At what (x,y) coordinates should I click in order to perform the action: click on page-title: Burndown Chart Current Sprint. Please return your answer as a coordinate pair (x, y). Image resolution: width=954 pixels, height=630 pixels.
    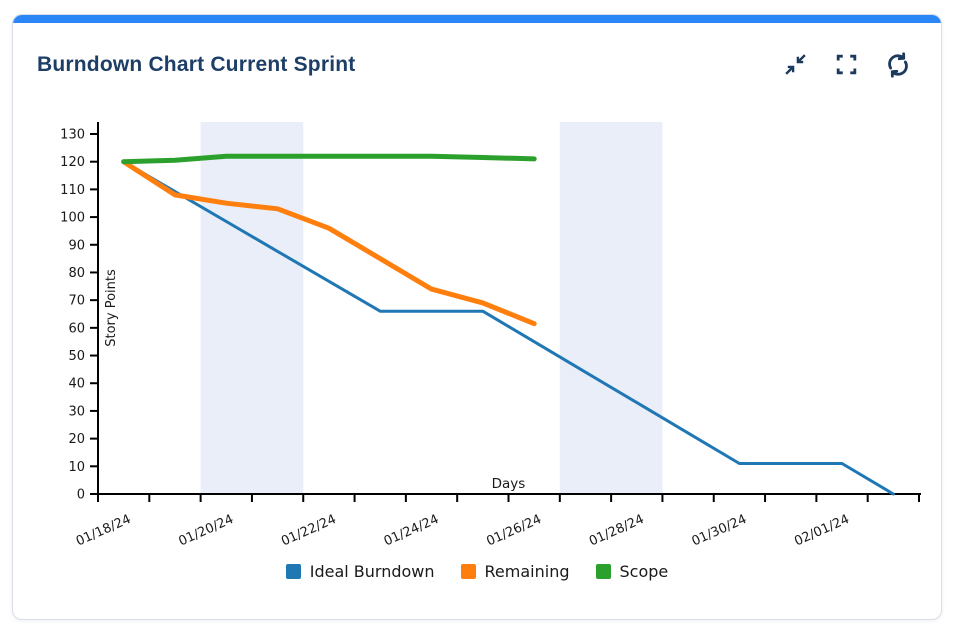
    Looking at the image, I should click on (196, 64).